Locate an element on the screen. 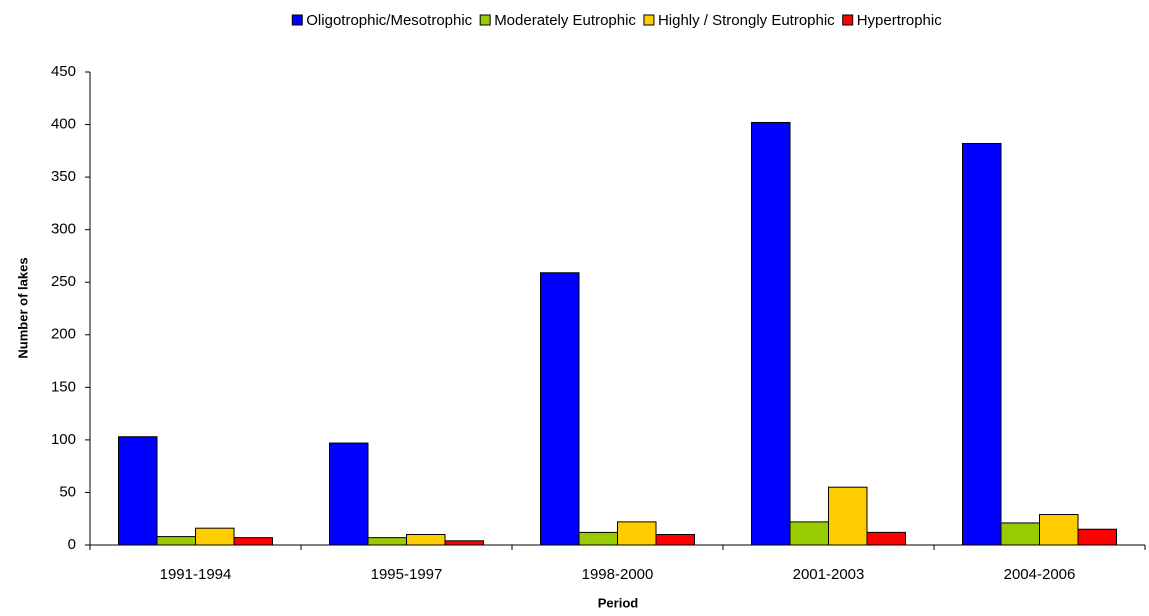 The width and height of the screenshot is (1149, 616). y-tick-label: 100 is located at coordinates (63, 439).